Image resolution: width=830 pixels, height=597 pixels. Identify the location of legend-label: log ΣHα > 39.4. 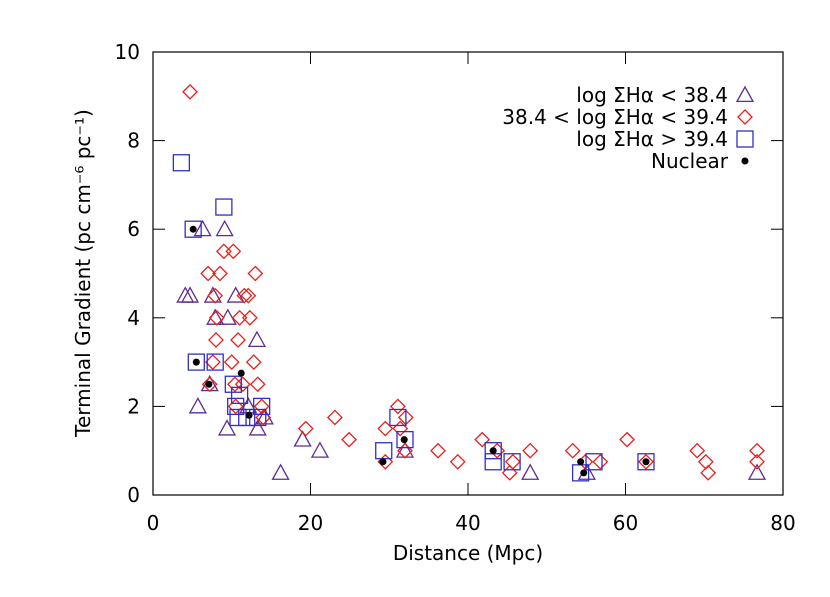
(652, 139).